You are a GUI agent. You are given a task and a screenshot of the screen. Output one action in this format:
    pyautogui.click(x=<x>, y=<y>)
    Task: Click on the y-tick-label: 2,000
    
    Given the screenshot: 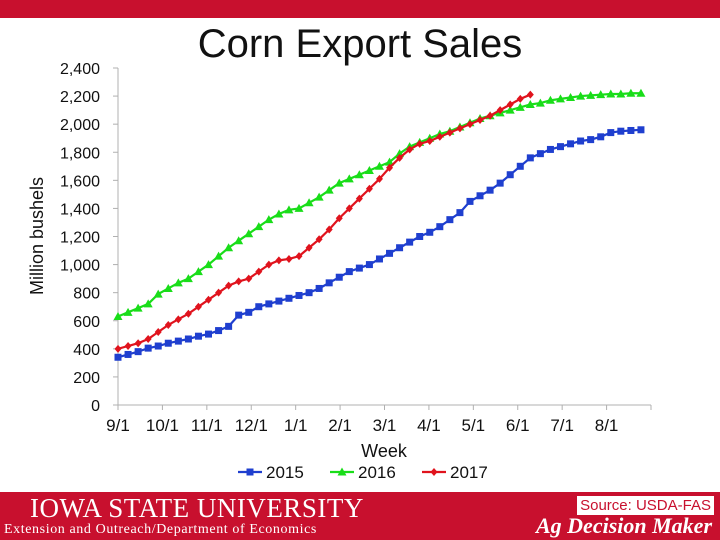 What is the action you would take?
    pyautogui.click(x=80, y=125)
    